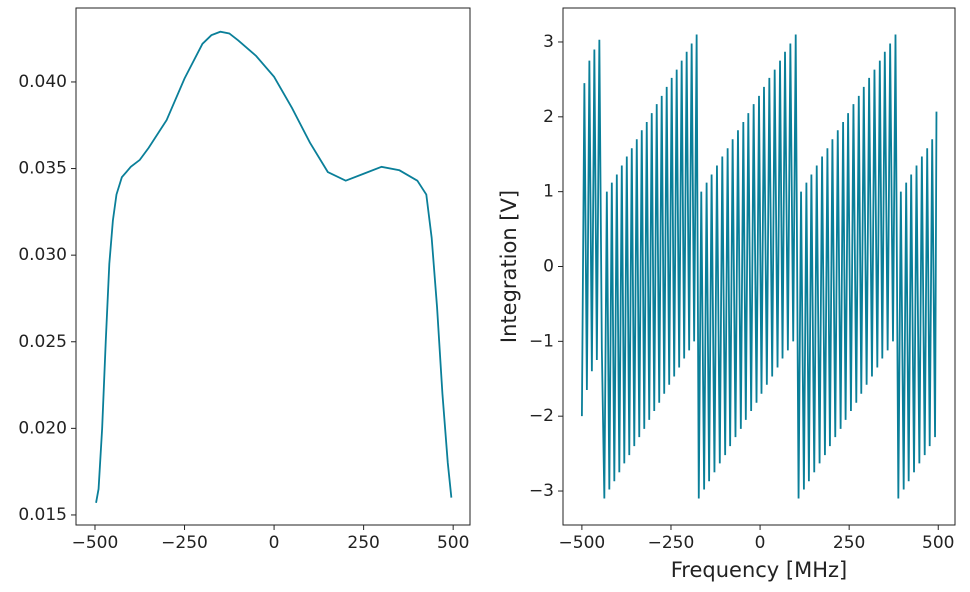 The height and width of the screenshot is (592, 970). What do you see at coordinates (541, 491) in the screenshot?
I see `y-tick-label: −3` at bounding box center [541, 491].